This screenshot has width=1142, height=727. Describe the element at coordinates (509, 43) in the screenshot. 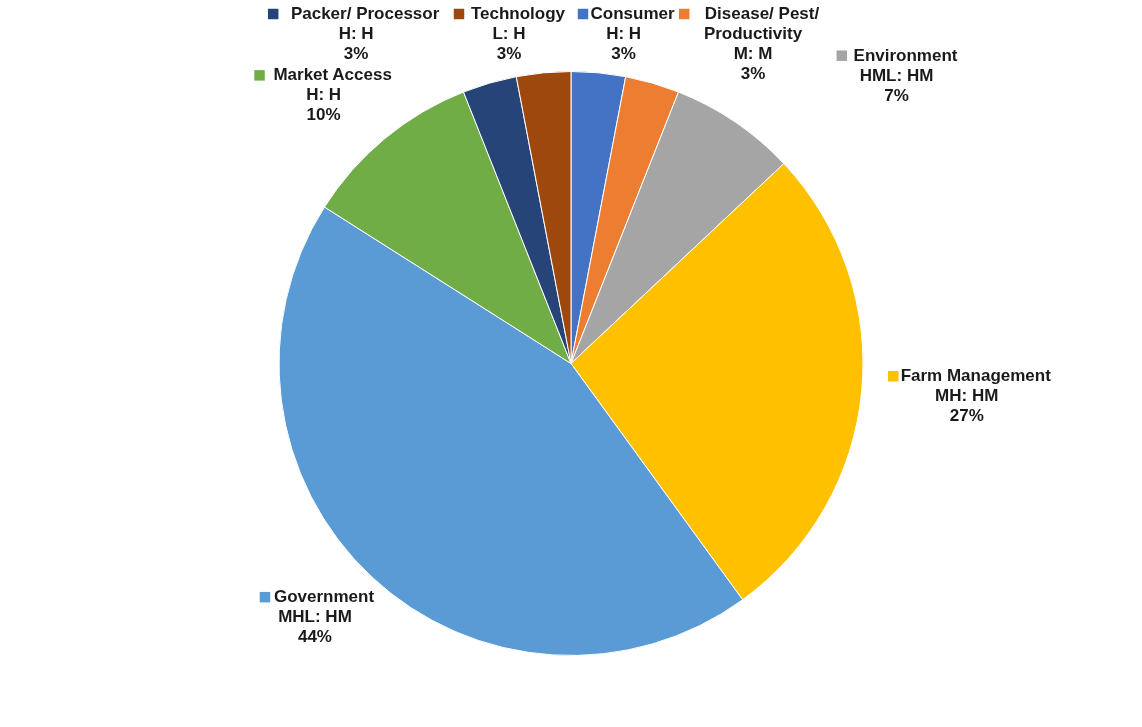

I see `data-label: L: H 3%` at that location.